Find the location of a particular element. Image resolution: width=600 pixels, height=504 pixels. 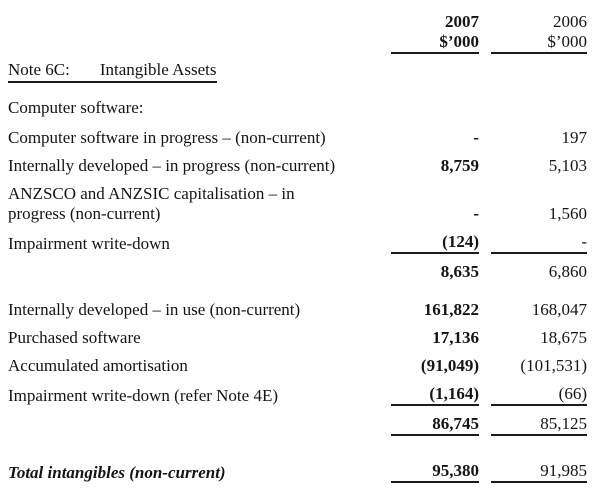

value-2007: 161,822 is located at coordinates (451, 309).